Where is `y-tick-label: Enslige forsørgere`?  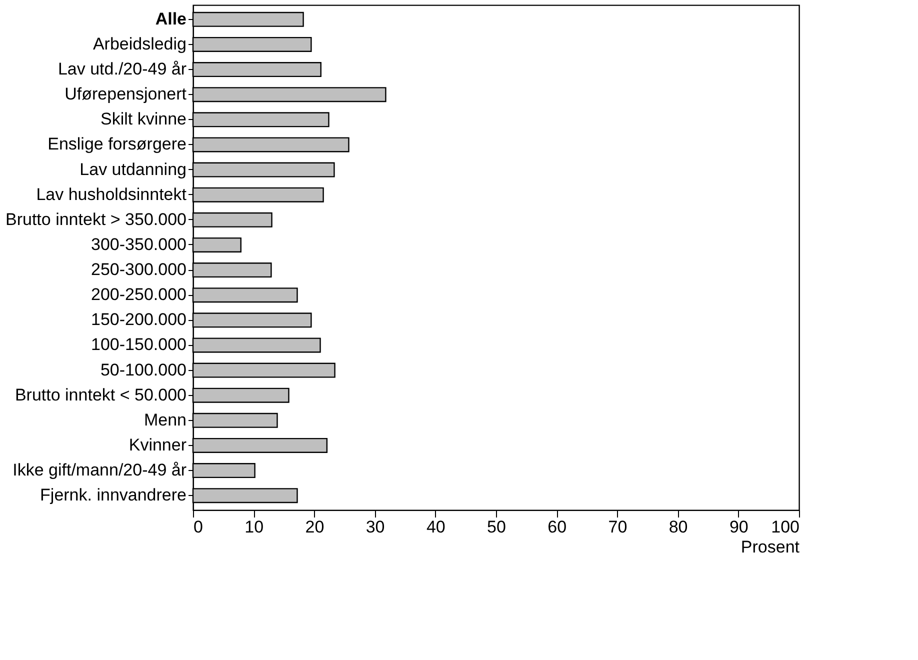 y-tick-label: Enslige forsørgere is located at coordinates (117, 144).